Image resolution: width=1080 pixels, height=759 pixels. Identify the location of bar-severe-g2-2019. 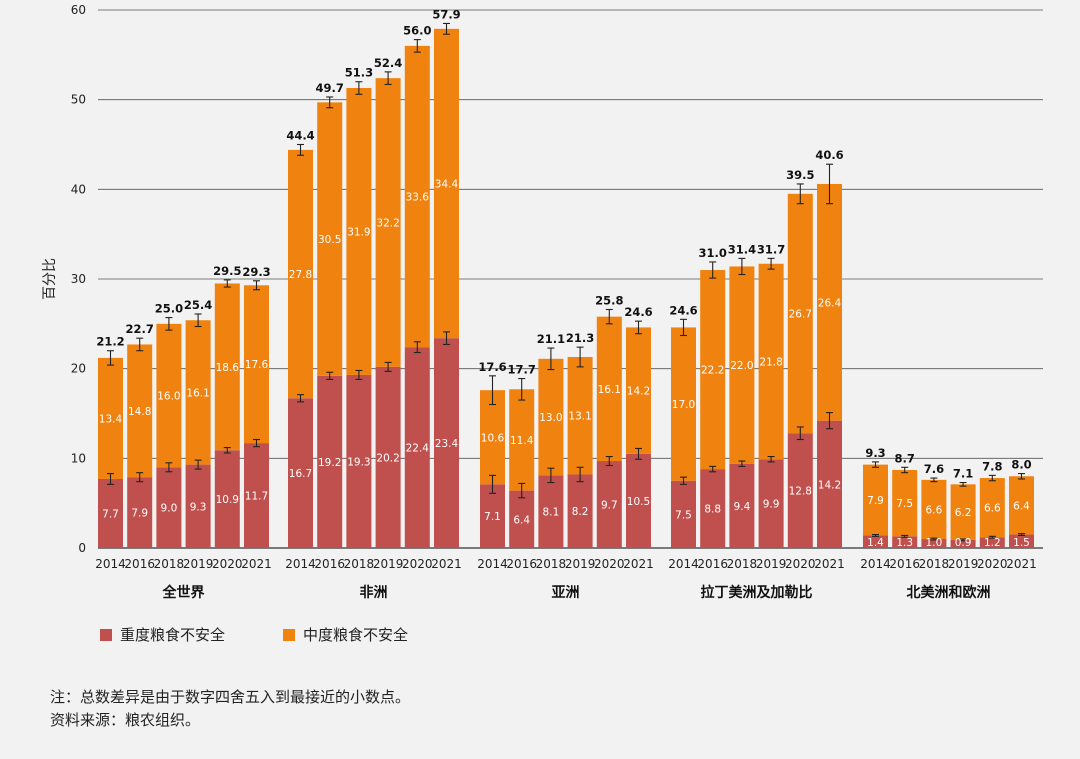
(580, 511).